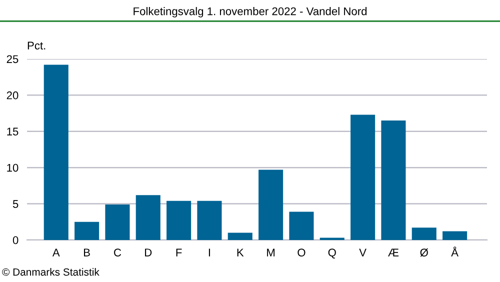  I want to click on y-tick-label: 25, so click(12, 59).